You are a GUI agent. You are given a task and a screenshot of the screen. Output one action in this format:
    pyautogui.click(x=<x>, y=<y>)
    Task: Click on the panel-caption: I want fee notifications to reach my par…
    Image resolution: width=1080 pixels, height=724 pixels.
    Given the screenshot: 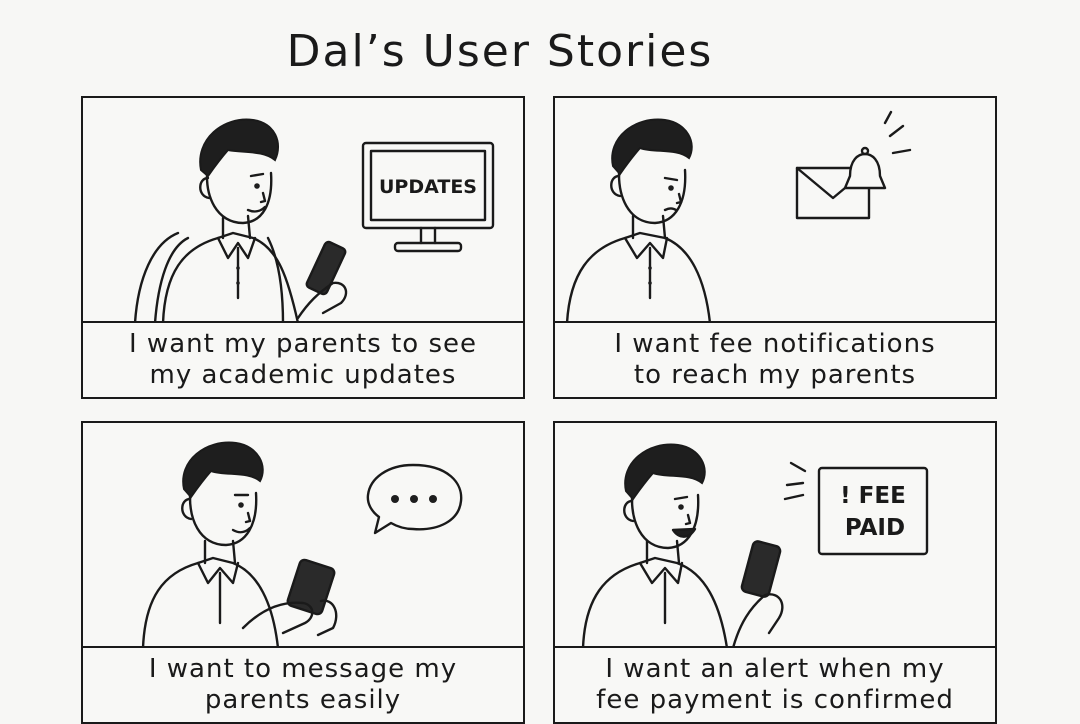 What is the action you would take?
    pyautogui.click(x=775, y=359)
    